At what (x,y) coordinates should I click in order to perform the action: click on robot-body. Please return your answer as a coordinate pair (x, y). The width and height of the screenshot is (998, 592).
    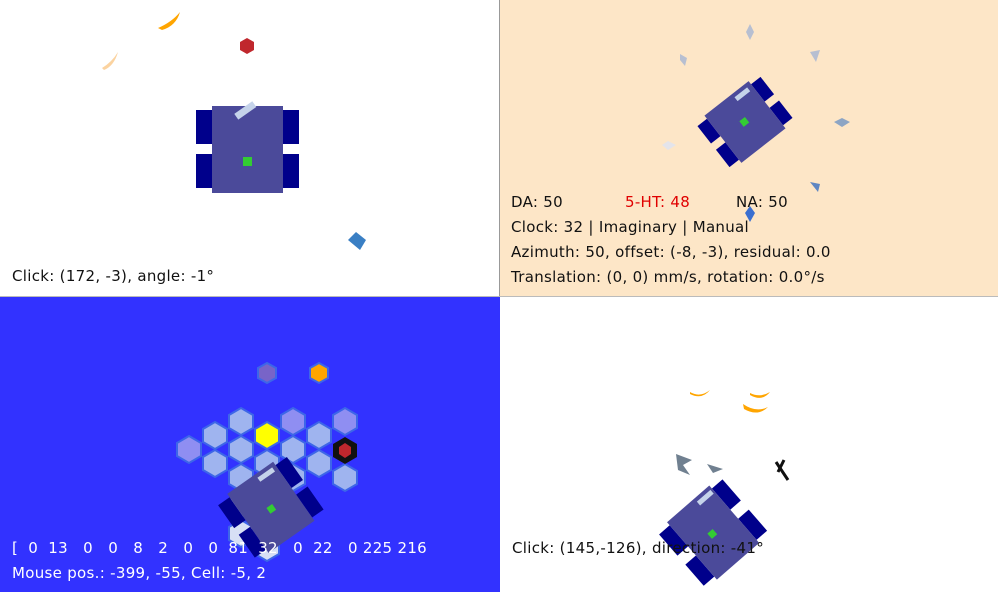
    Looking at the image, I should click on (247, 149).